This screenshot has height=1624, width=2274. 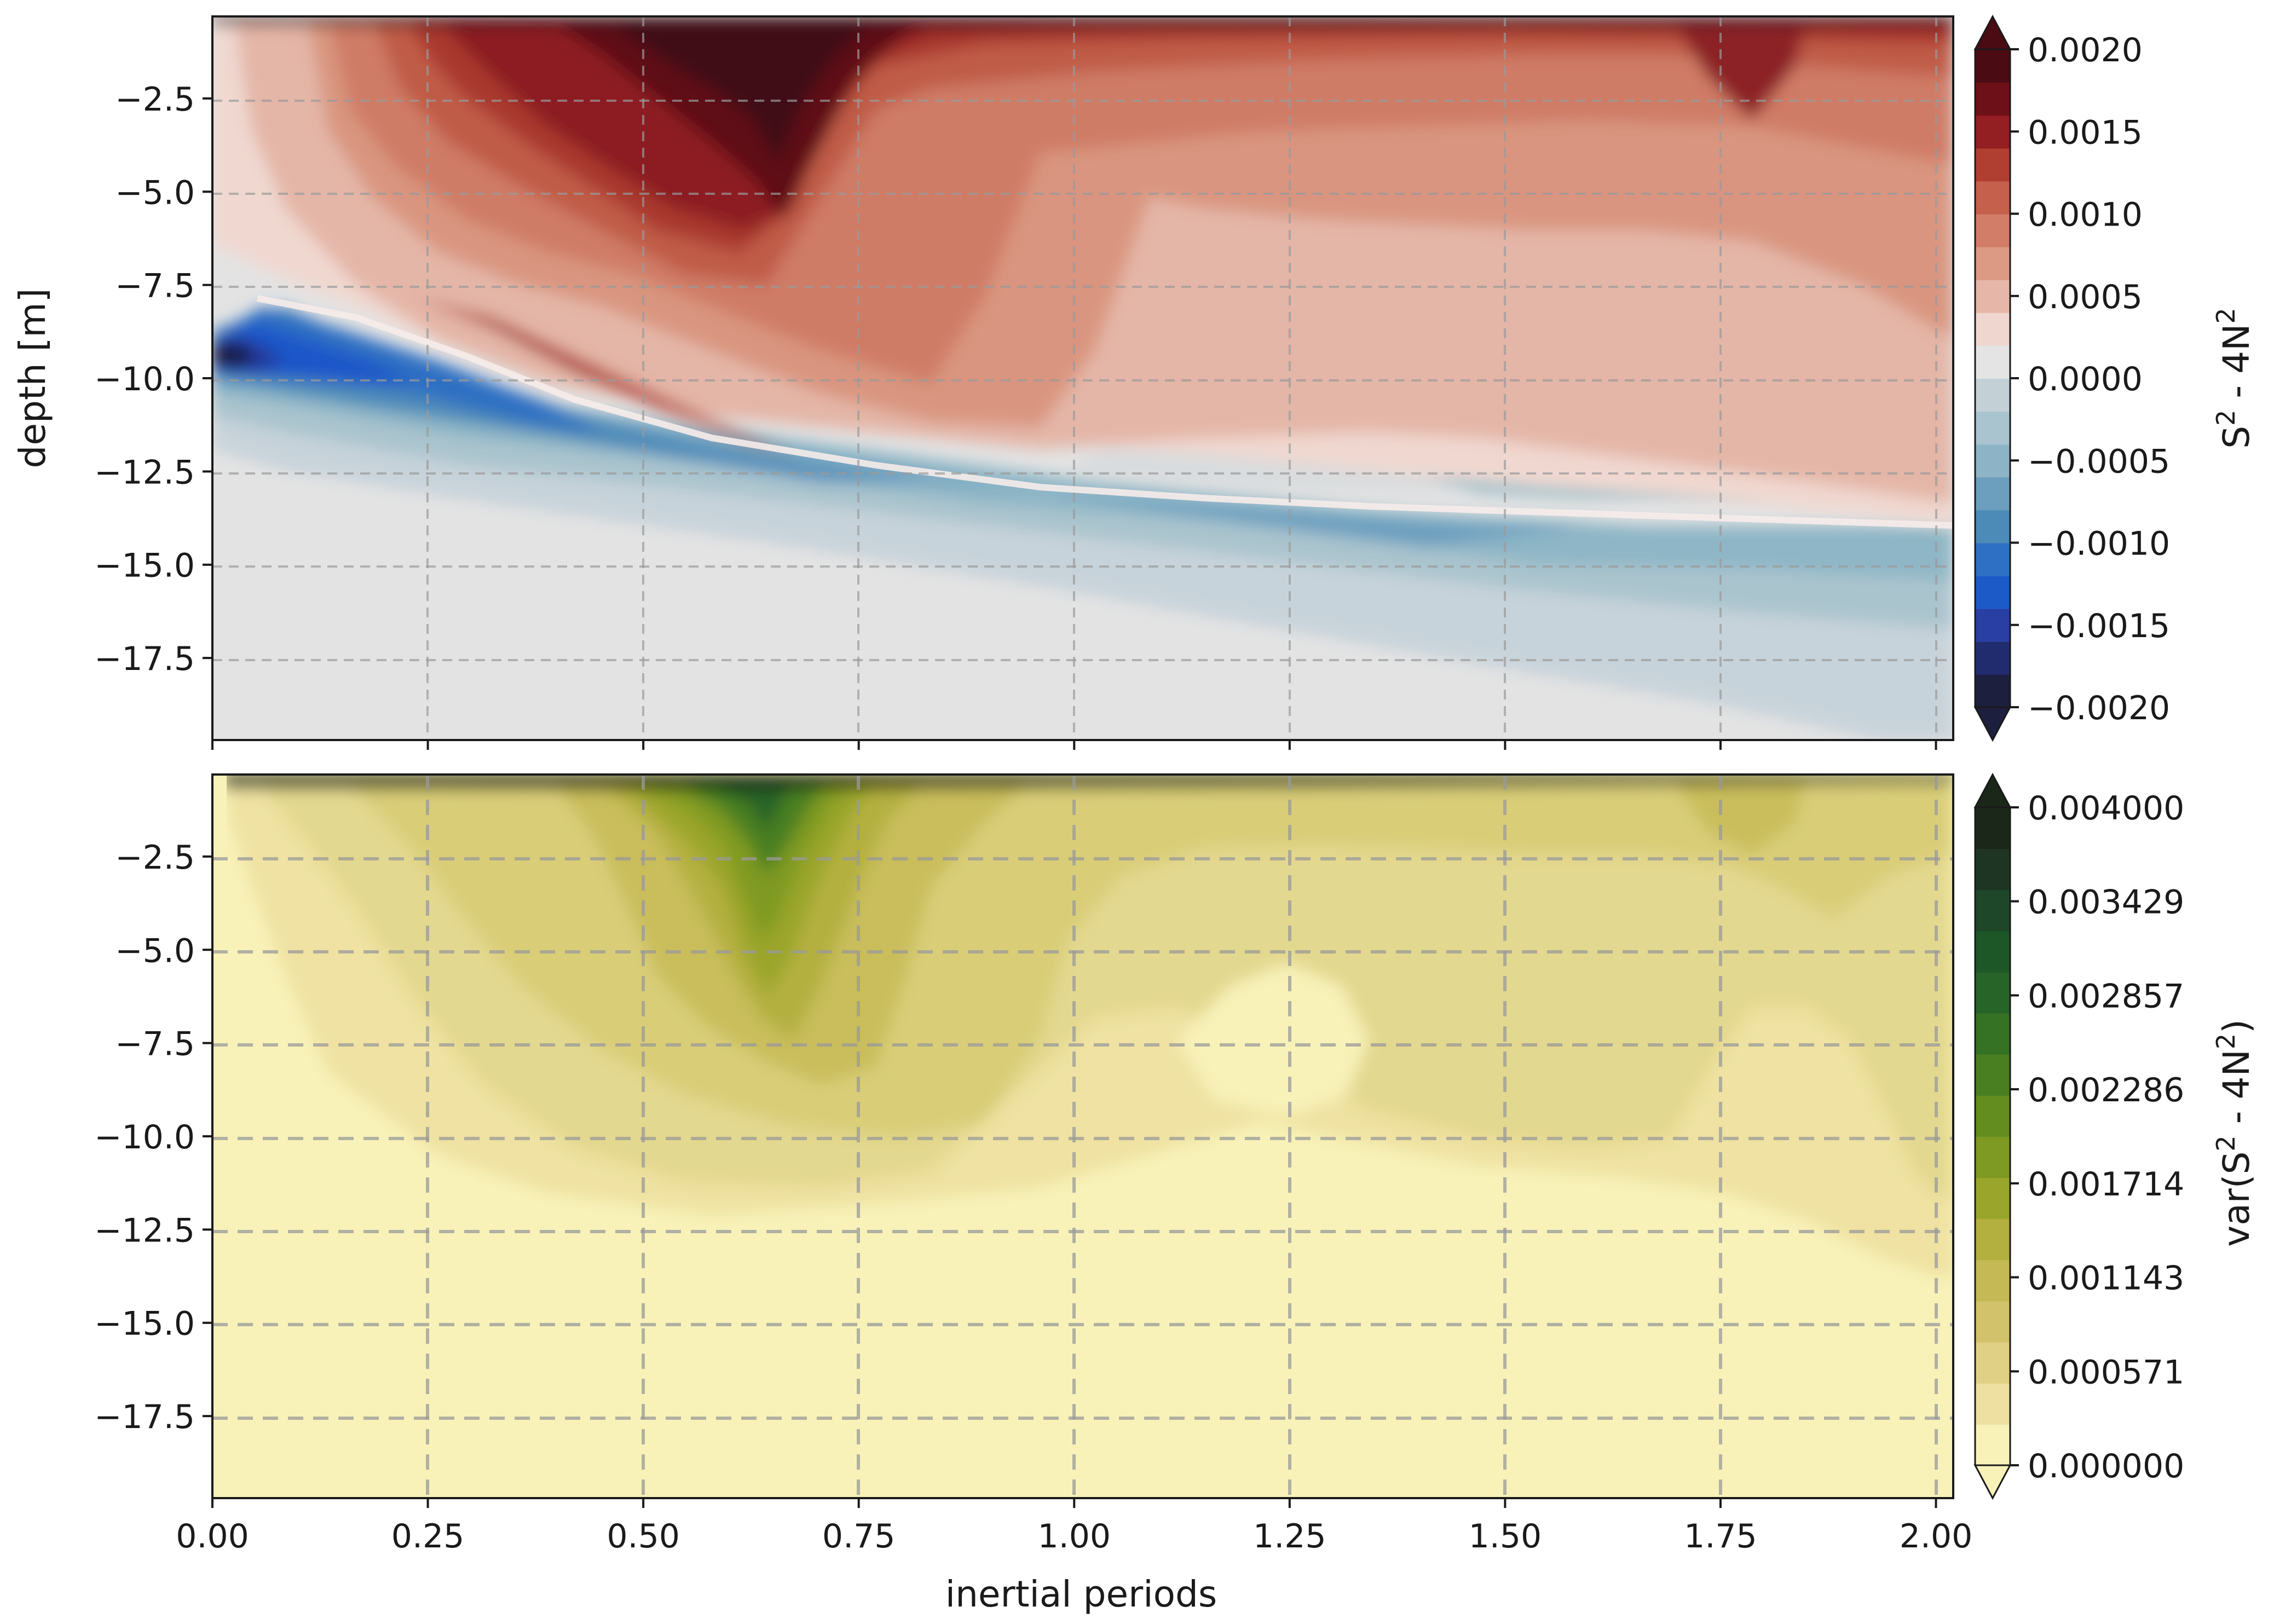 I want to click on top-ylabel: depth [m], so click(x=32, y=378).